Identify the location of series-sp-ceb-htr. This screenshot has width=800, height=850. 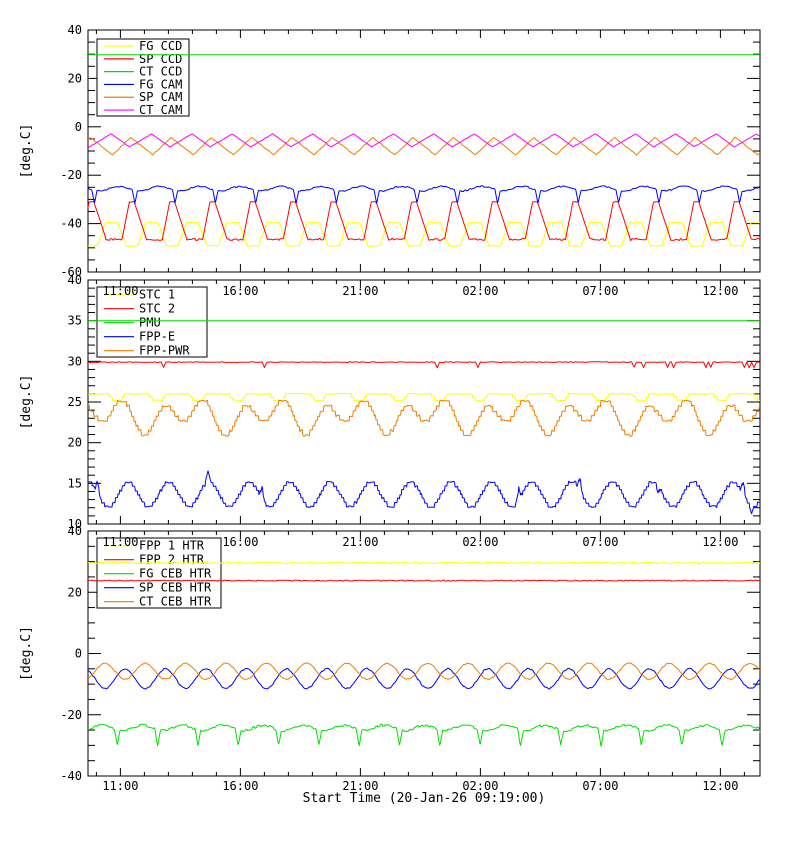
(424, 678).